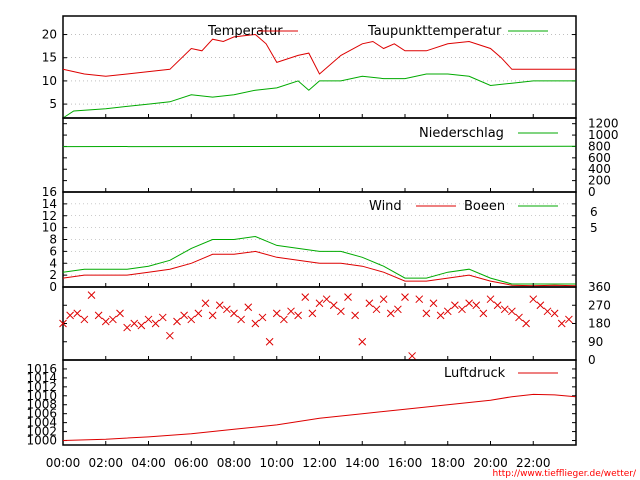  I want to click on y-tick-label: 1008, so click(41, 405).